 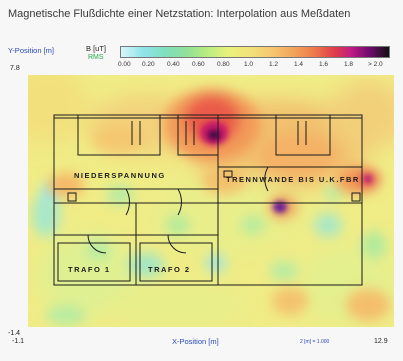 What do you see at coordinates (274, 64) in the screenshot?
I see `scale-tick: 1.2` at bounding box center [274, 64].